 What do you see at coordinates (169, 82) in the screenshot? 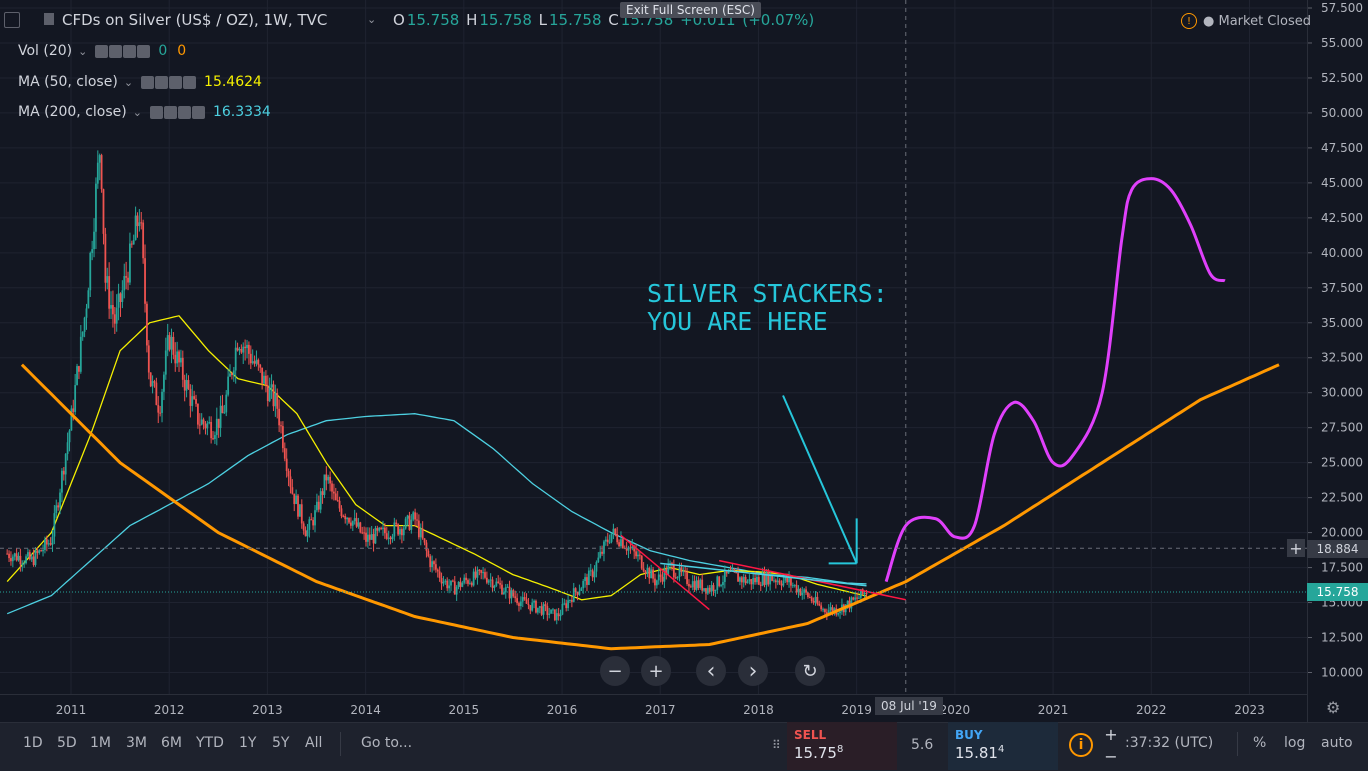
I see `indicator-tools` at bounding box center [169, 82].